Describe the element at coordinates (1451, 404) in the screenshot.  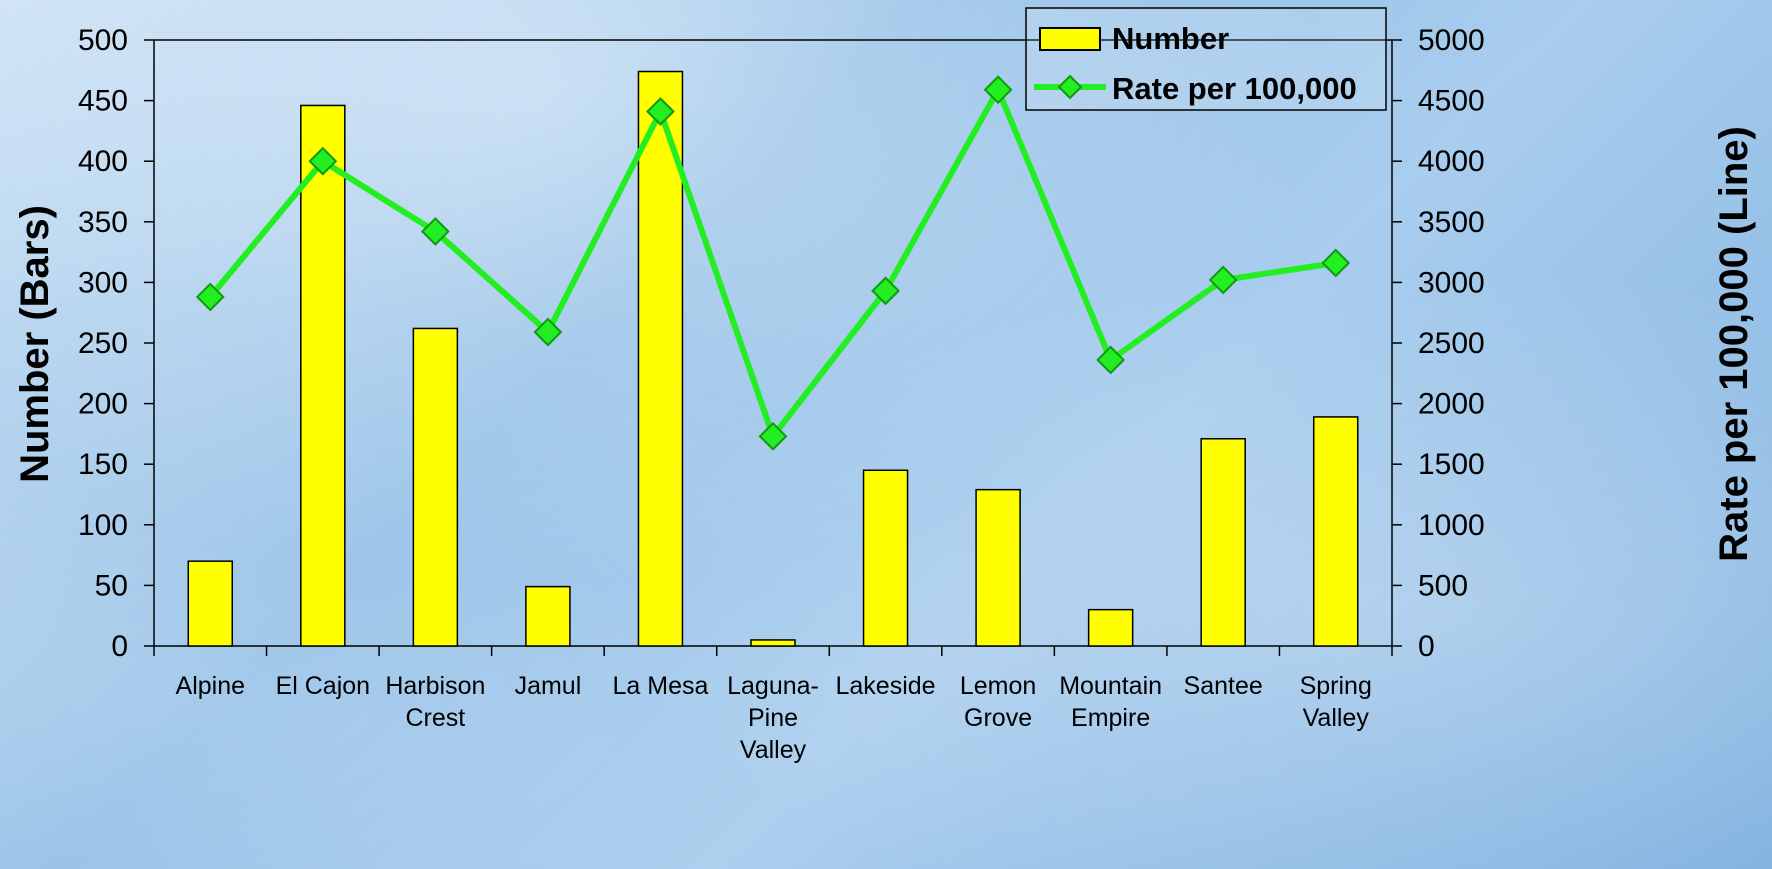
I see `y2-tick-label: 2000` at that location.